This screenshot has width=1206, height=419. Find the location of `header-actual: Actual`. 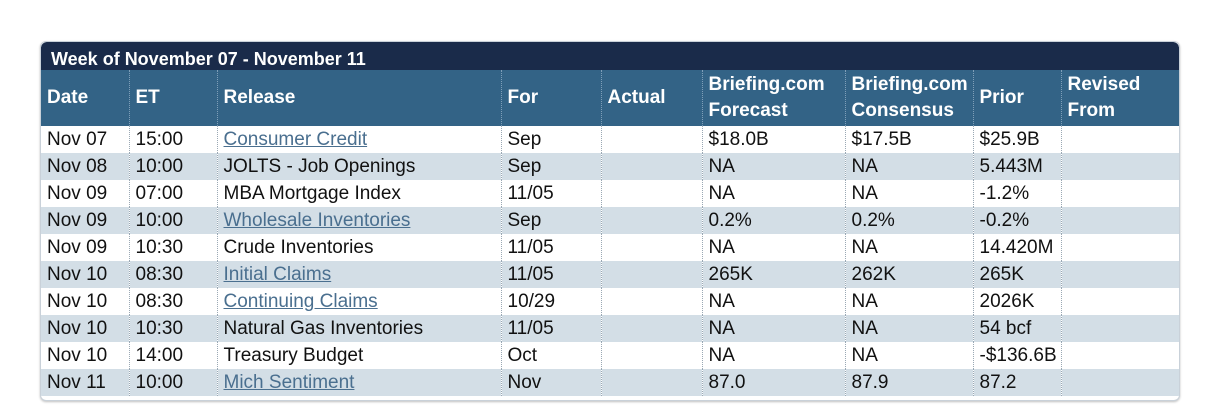

header-actual: Actual is located at coordinates (651, 98).